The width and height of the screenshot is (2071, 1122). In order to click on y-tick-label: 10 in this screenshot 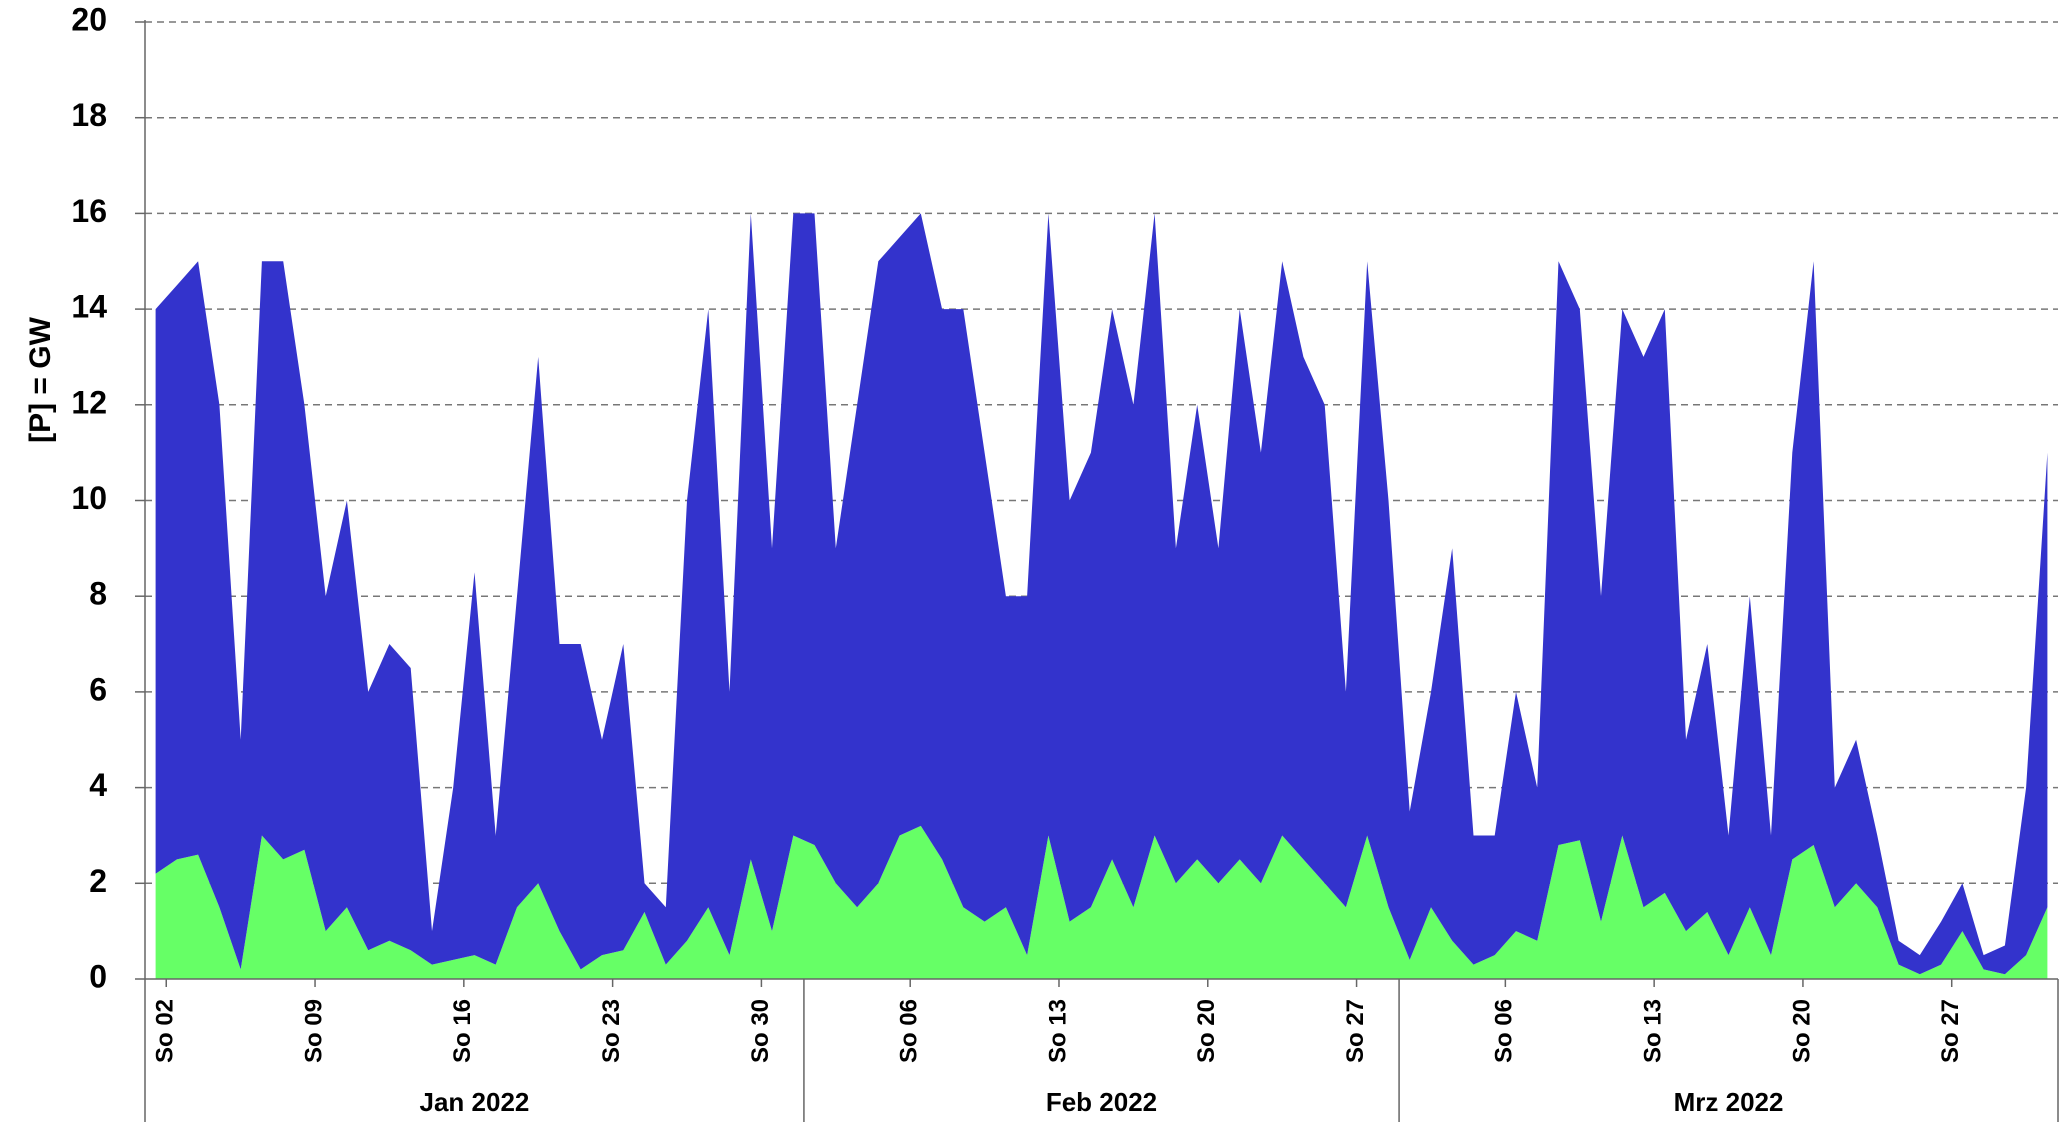, I will do `click(89, 498)`.